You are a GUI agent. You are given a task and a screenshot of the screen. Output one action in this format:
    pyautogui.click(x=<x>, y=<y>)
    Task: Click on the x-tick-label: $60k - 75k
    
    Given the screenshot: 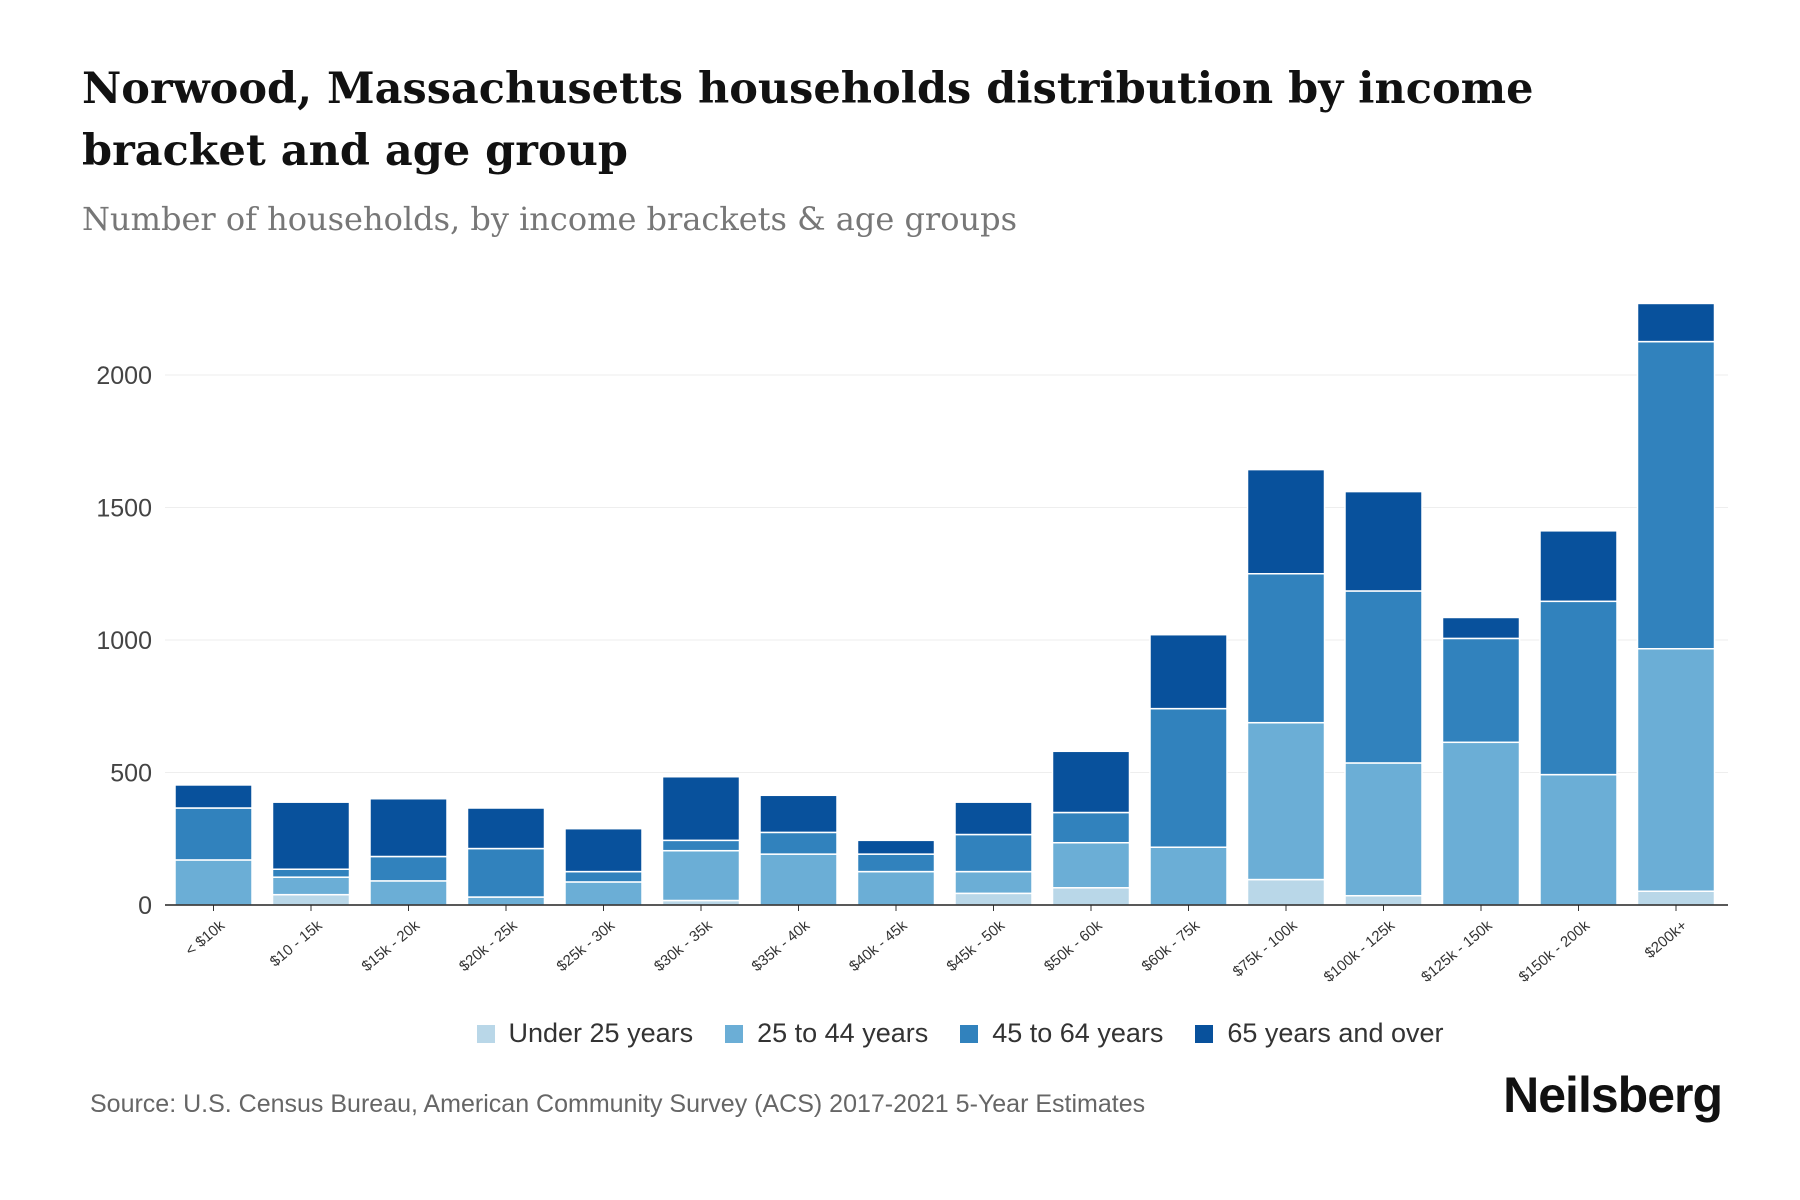 What is the action you would take?
    pyautogui.click(x=1170, y=946)
    